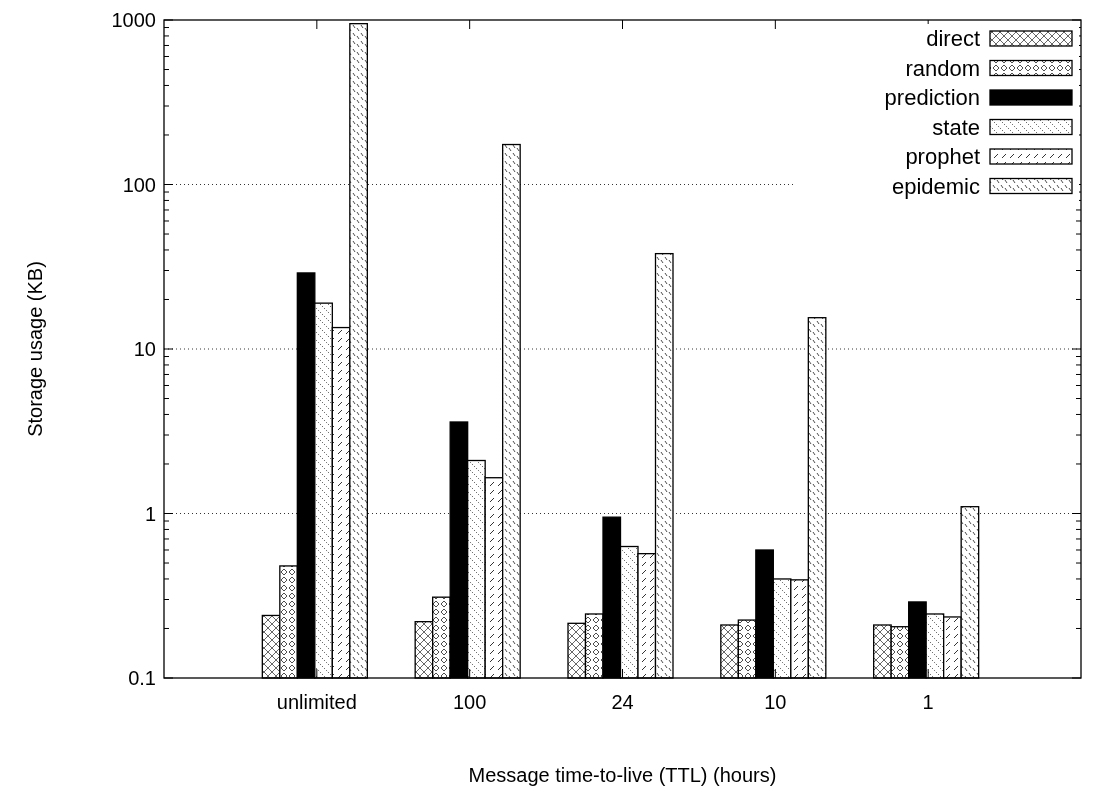 This screenshot has height=799, width=1099. Describe the element at coordinates (932, 97) in the screenshot. I see `legend-label: prediction` at that location.